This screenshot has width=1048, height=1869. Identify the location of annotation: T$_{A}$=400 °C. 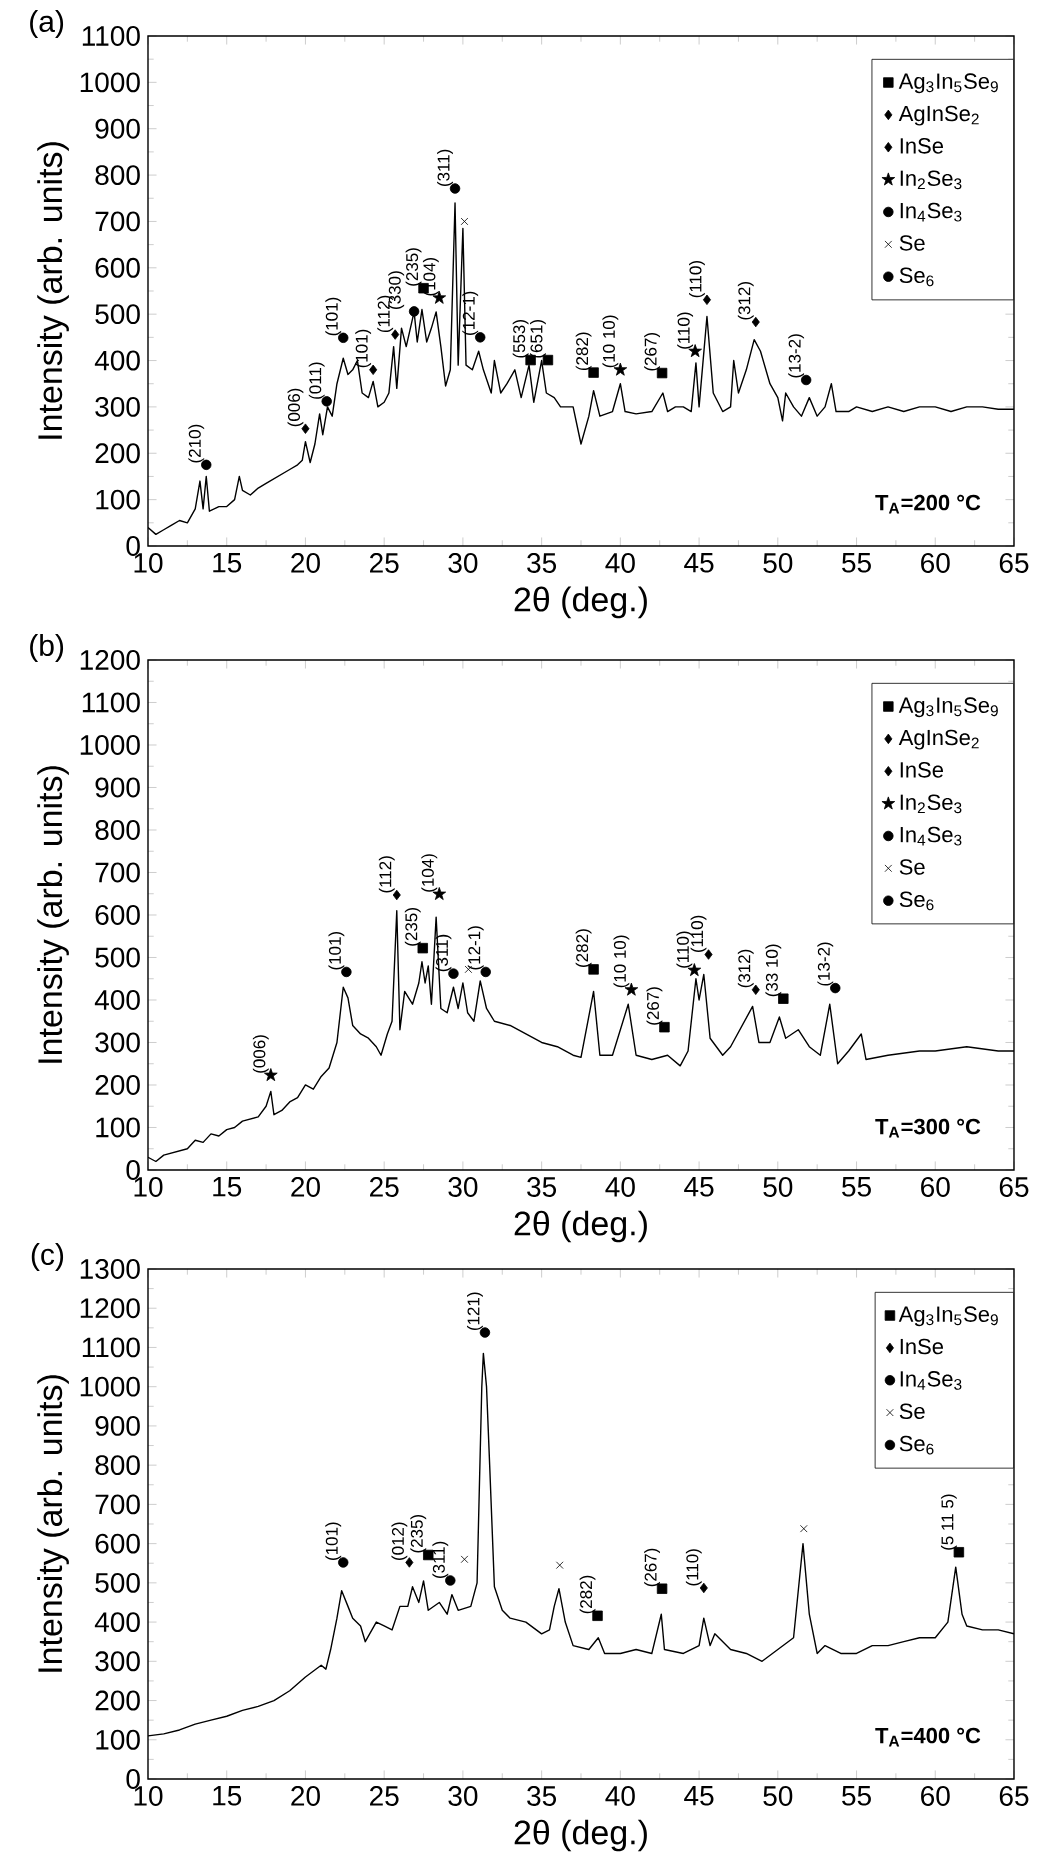
(928, 1737).